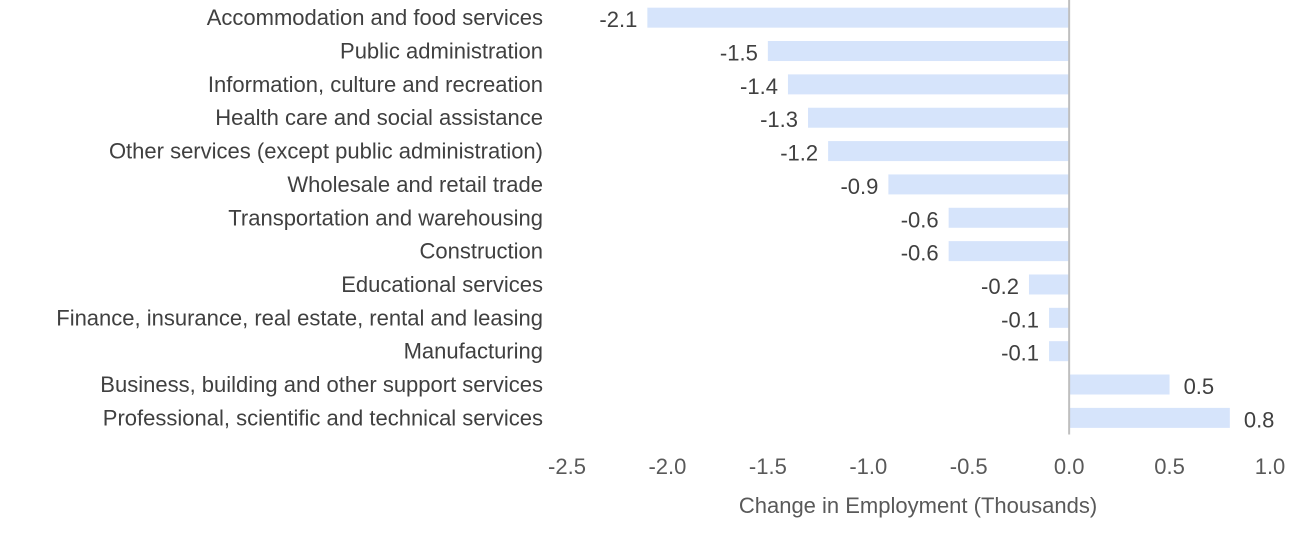 Image resolution: width=1300 pixels, height=534 pixels. What do you see at coordinates (1169, 466) in the screenshot?
I see `x-tick-label: 0.5` at bounding box center [1169, 466].